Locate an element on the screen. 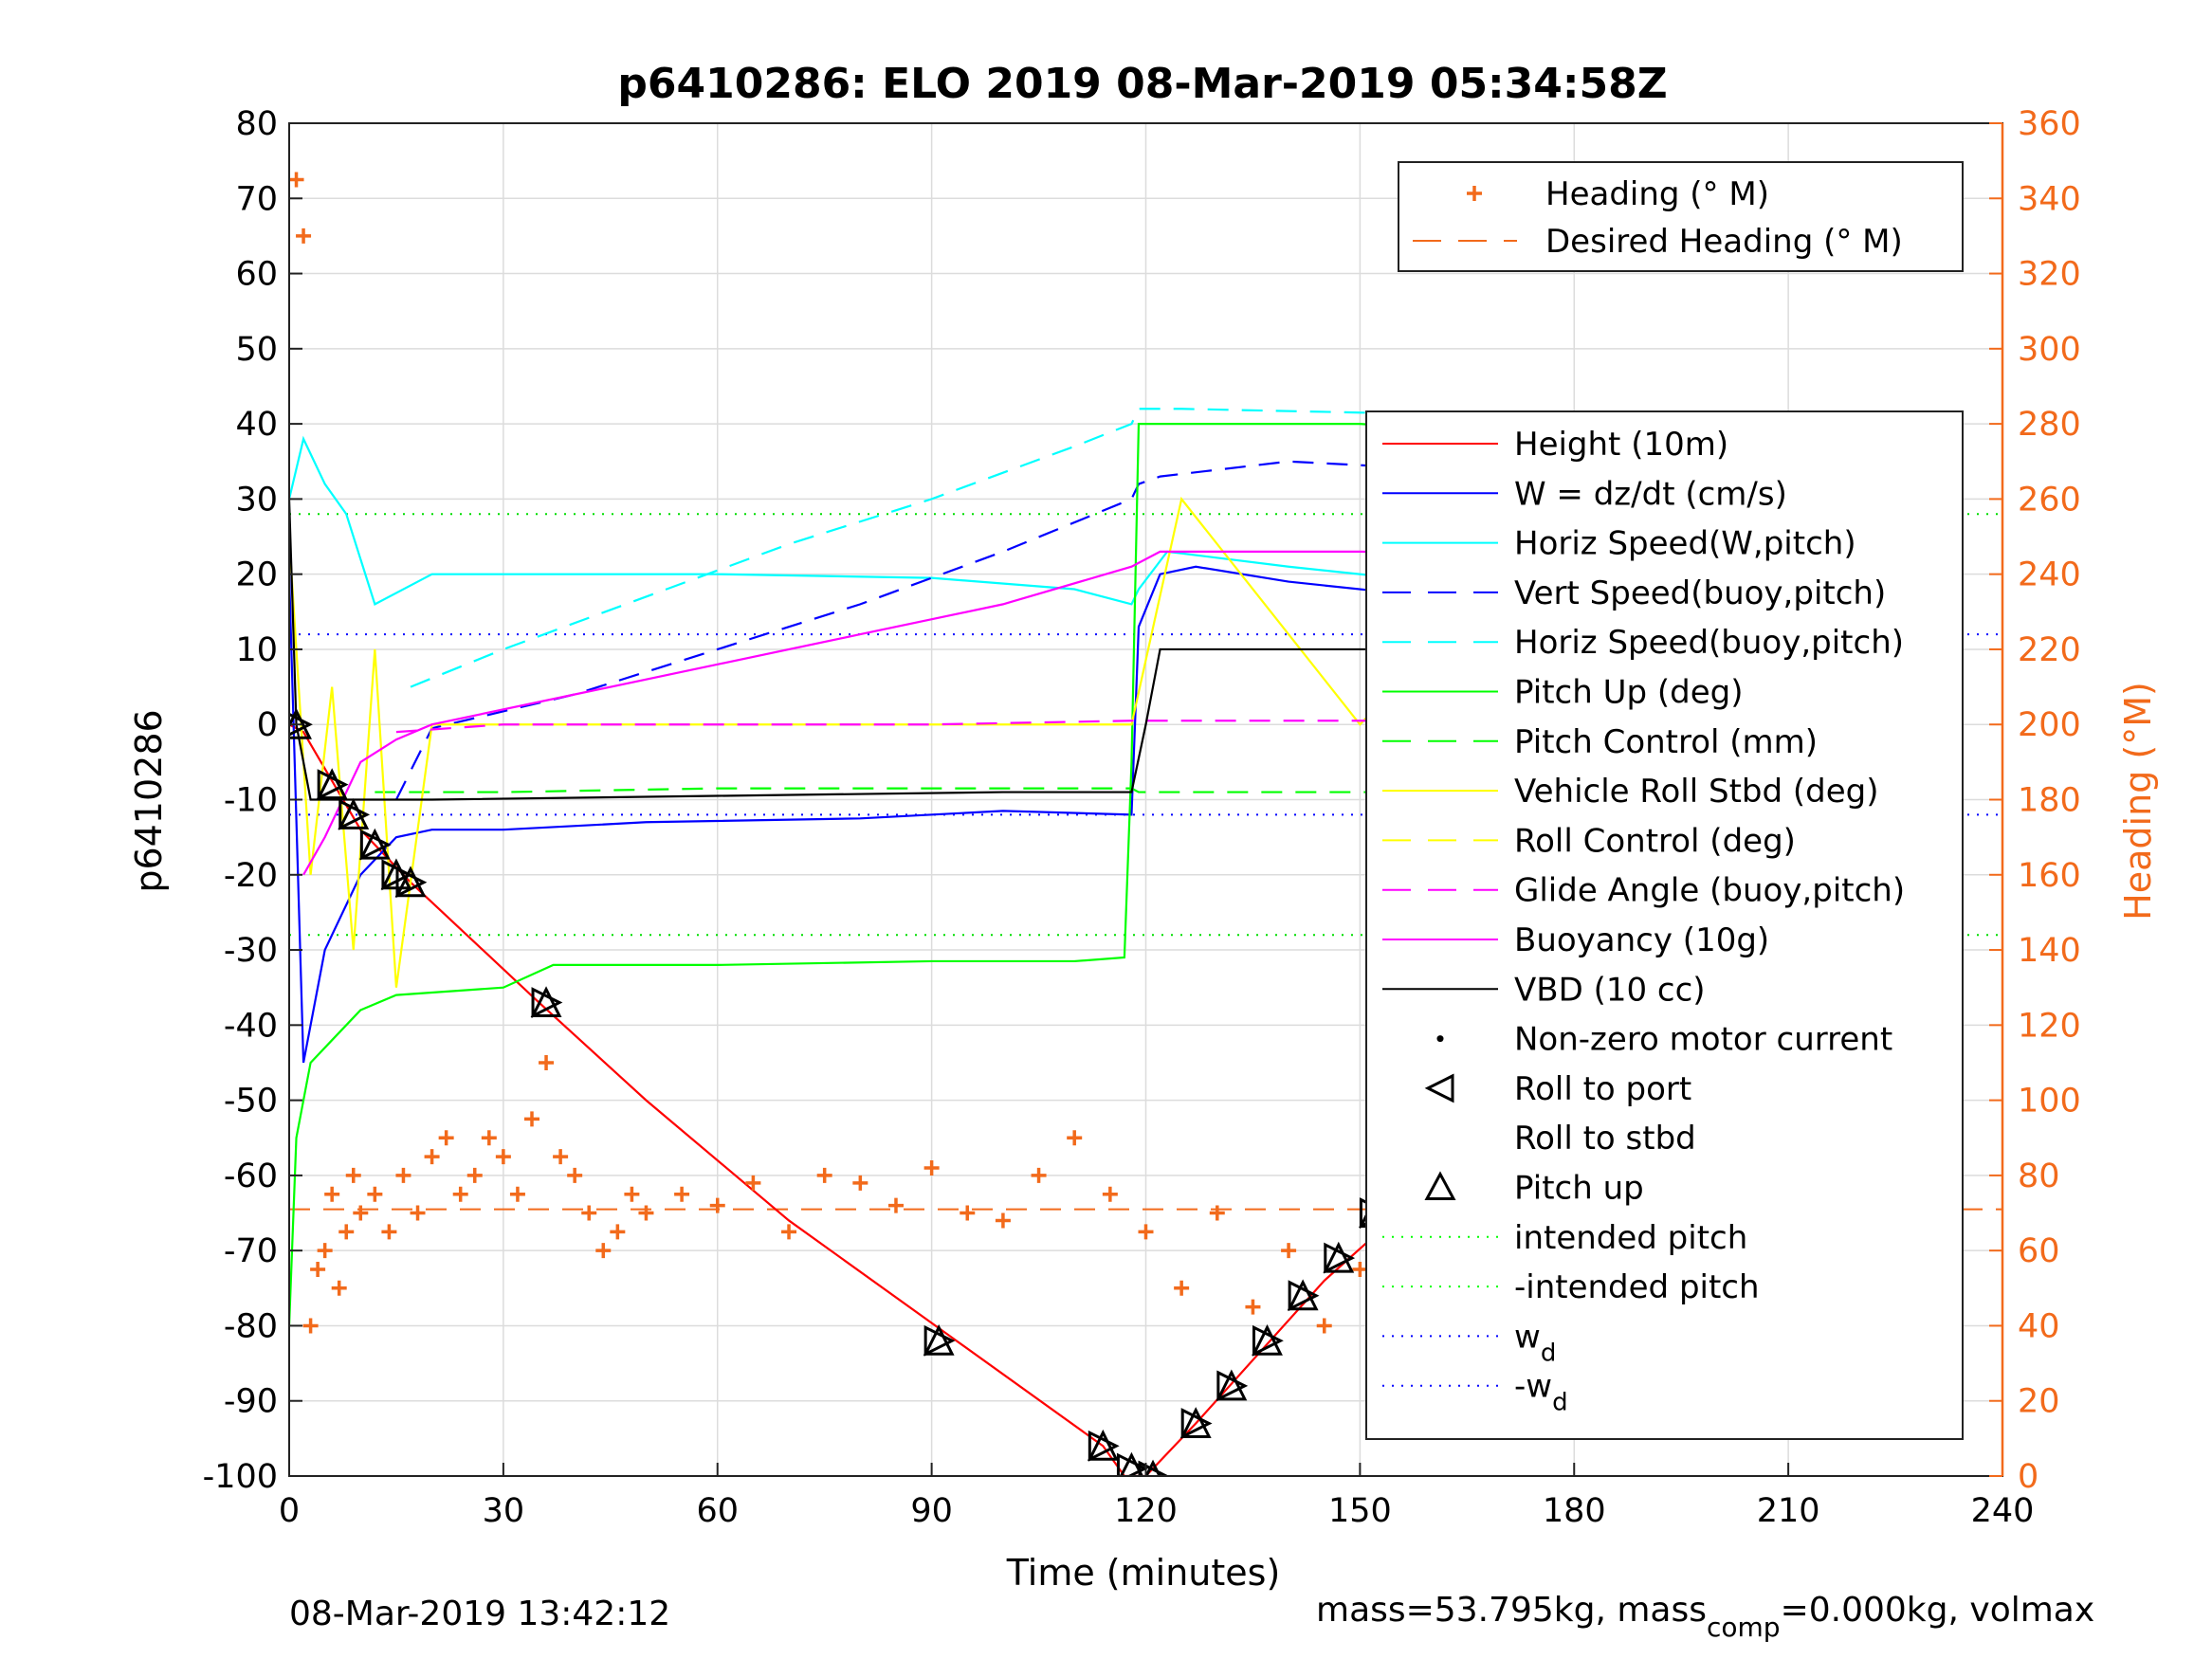  legend-label-sub: d is located at coordinates (1560, 1403).